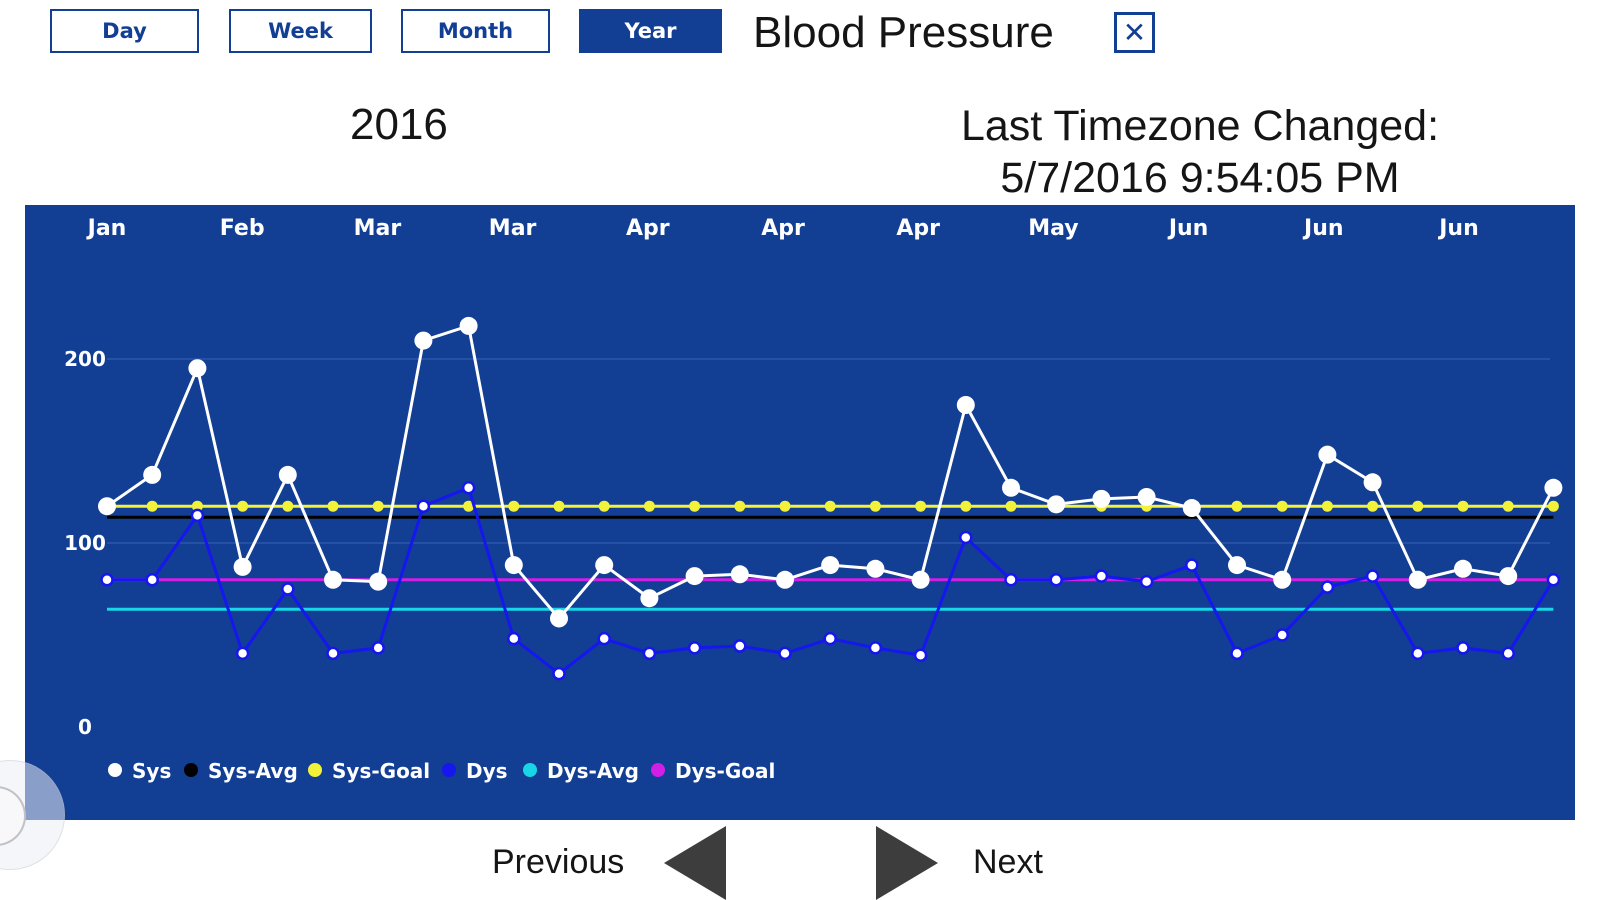  I want to click on timezone-label: Last Timezone Changed:, so click(1200, 126).